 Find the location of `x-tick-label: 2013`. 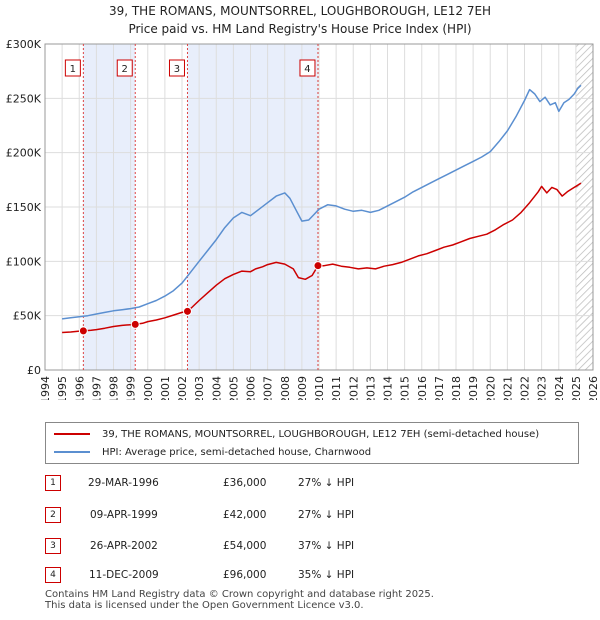

x-tick-label: 2013 is located at coordinates (370, 388).